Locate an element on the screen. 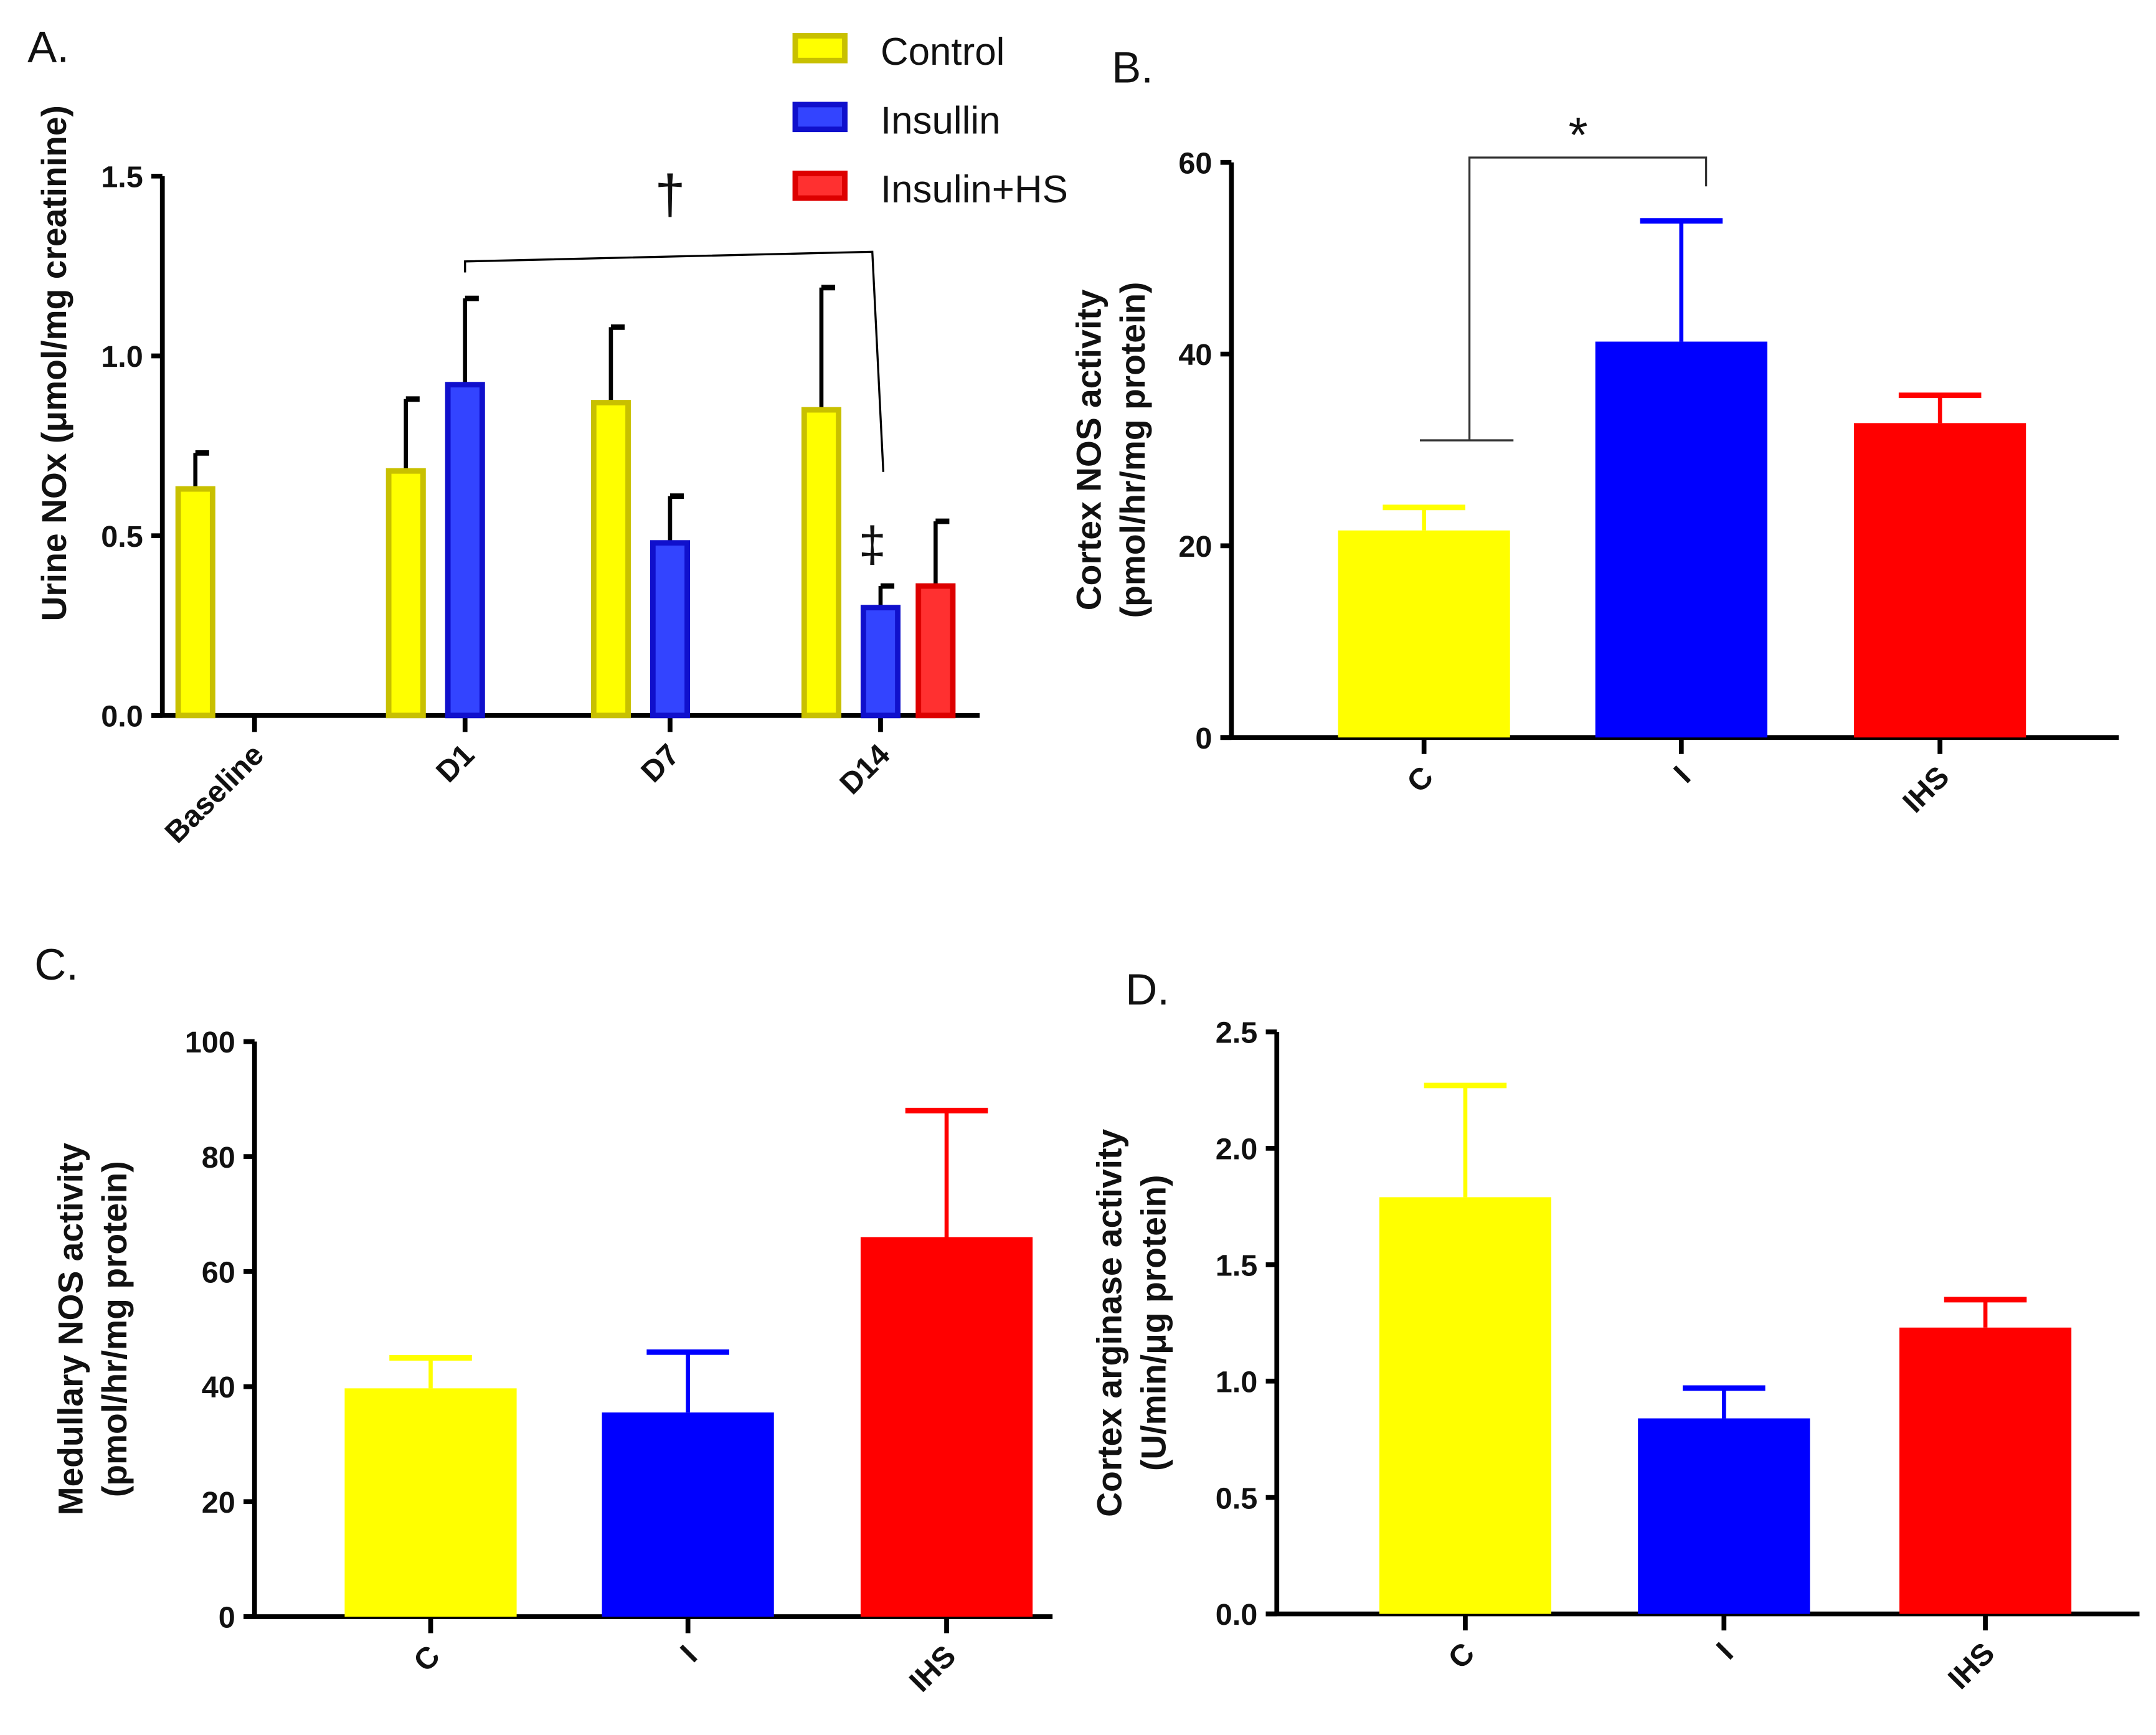 The height and width of the screenshot is (1735, 2156). y-tick-label: 100 is located at coordinates (210, 1042).